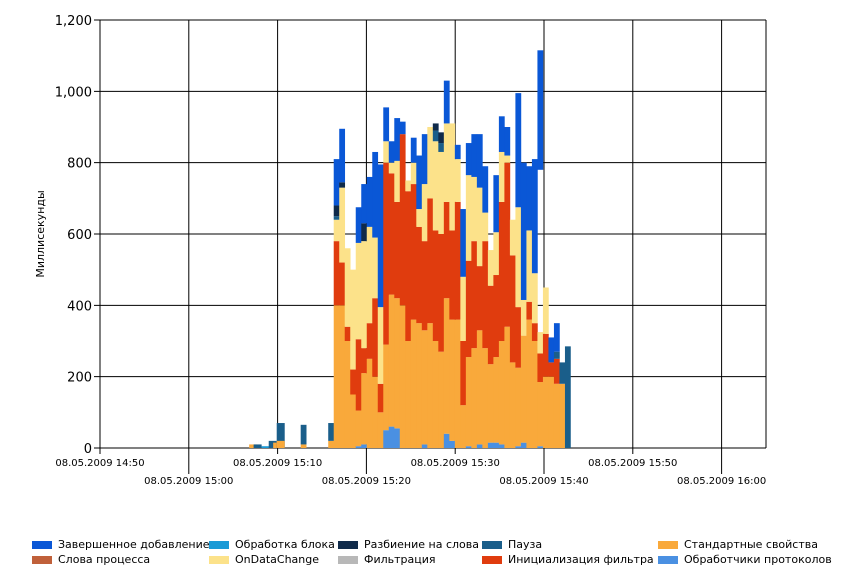  What do you see at coordinates (188, 481) in the screenshot?
I see `x-tick-label: 08.05.2009 15:00` at bounding box center [188, 481].